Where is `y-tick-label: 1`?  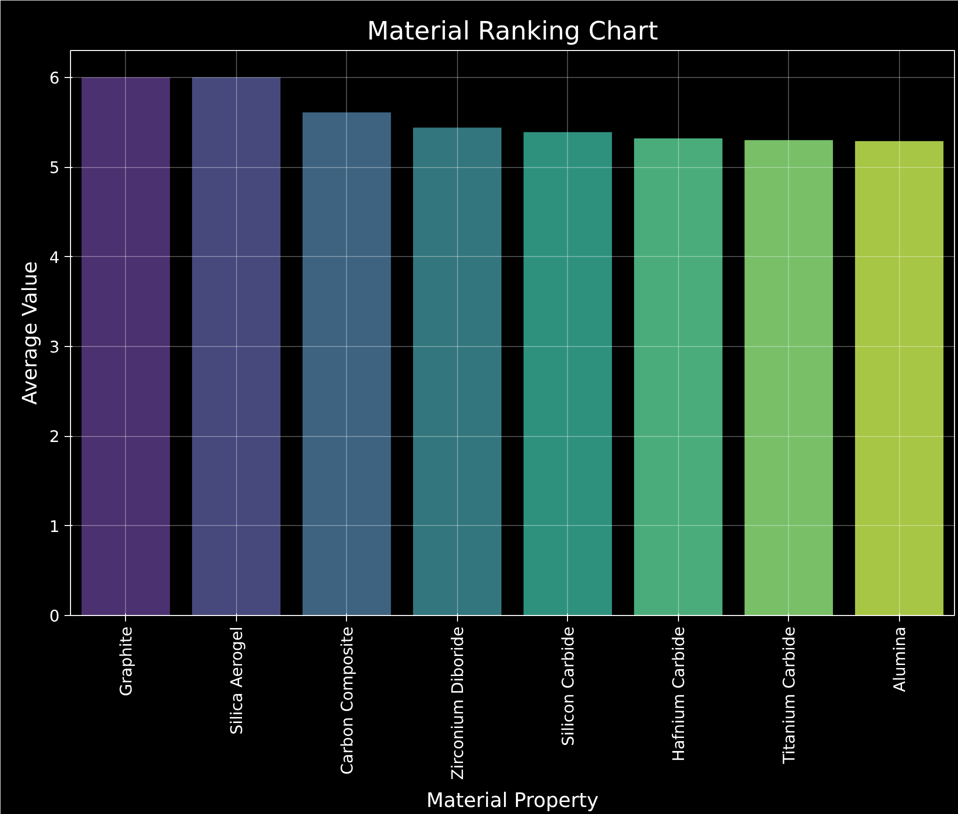 y-tick-label: 1 is located at coordinates (54, 526).